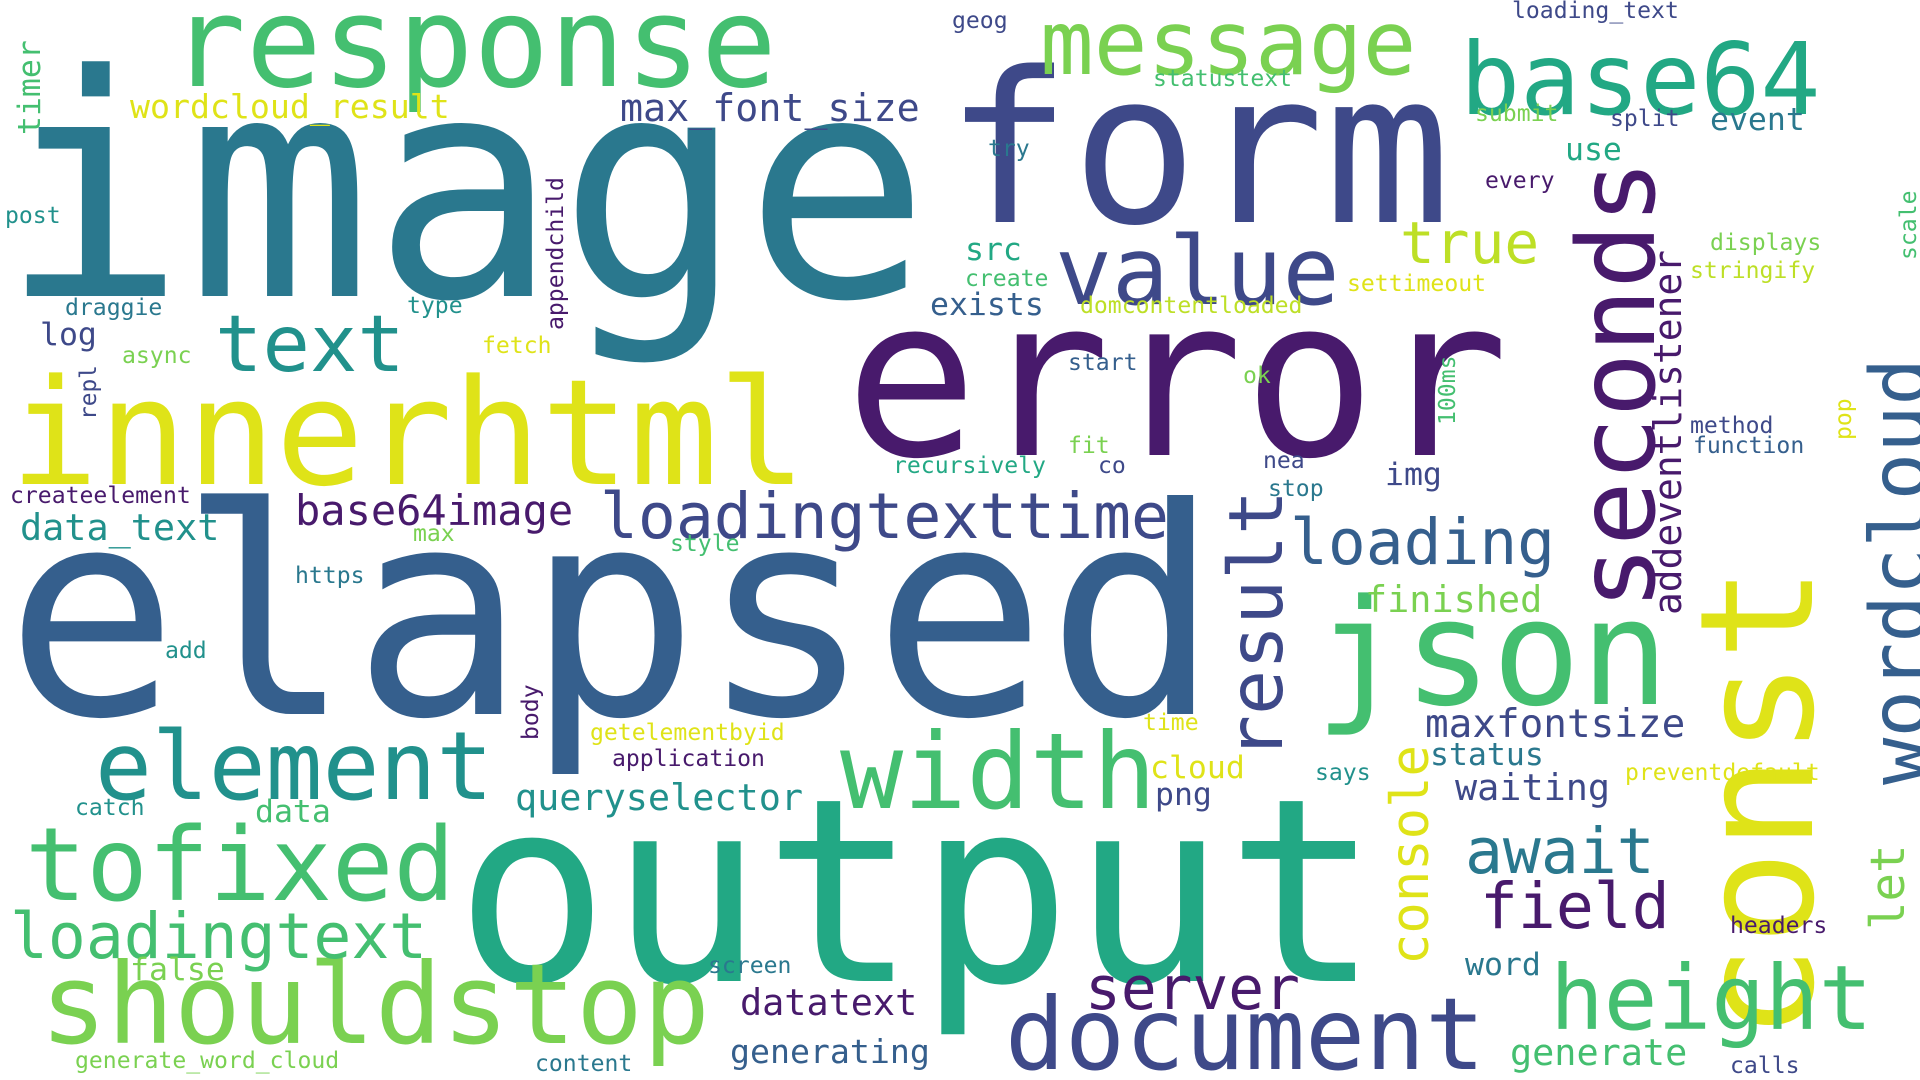 The image size is (1920, 1080). Describe the element at coordinates (33, 216) in the screenshot. I see `word-post: post` at that location.